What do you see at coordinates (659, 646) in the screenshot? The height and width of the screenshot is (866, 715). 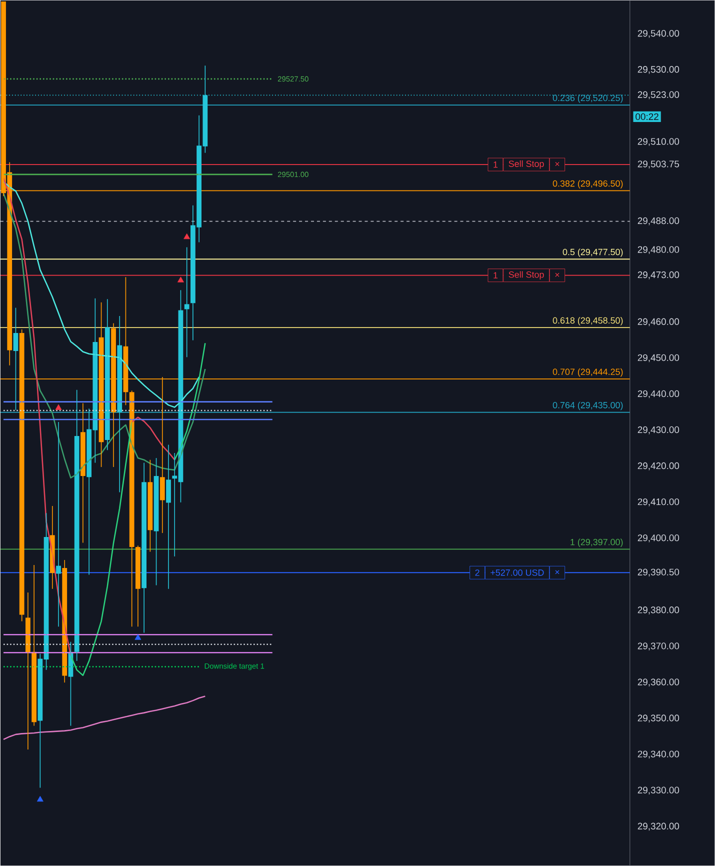 I see `y-tick-label: 29,370.00` at bounding box center [659, 646].